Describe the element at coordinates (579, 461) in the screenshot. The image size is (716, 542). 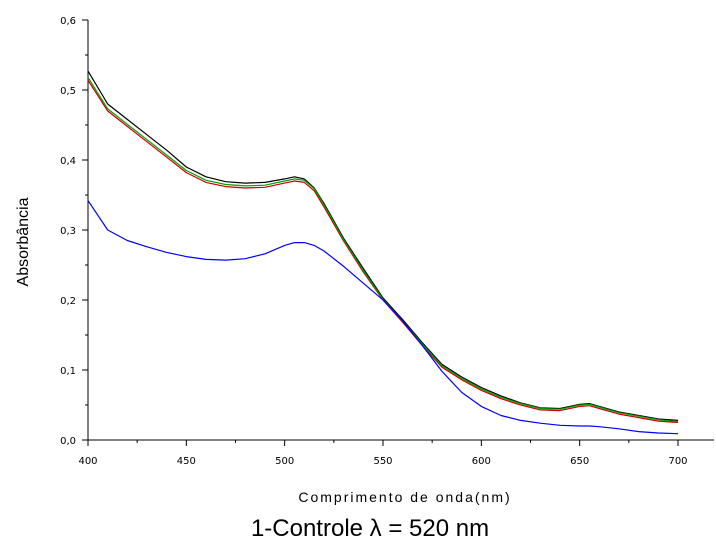
I see `x-tick-label: 650` at that location.